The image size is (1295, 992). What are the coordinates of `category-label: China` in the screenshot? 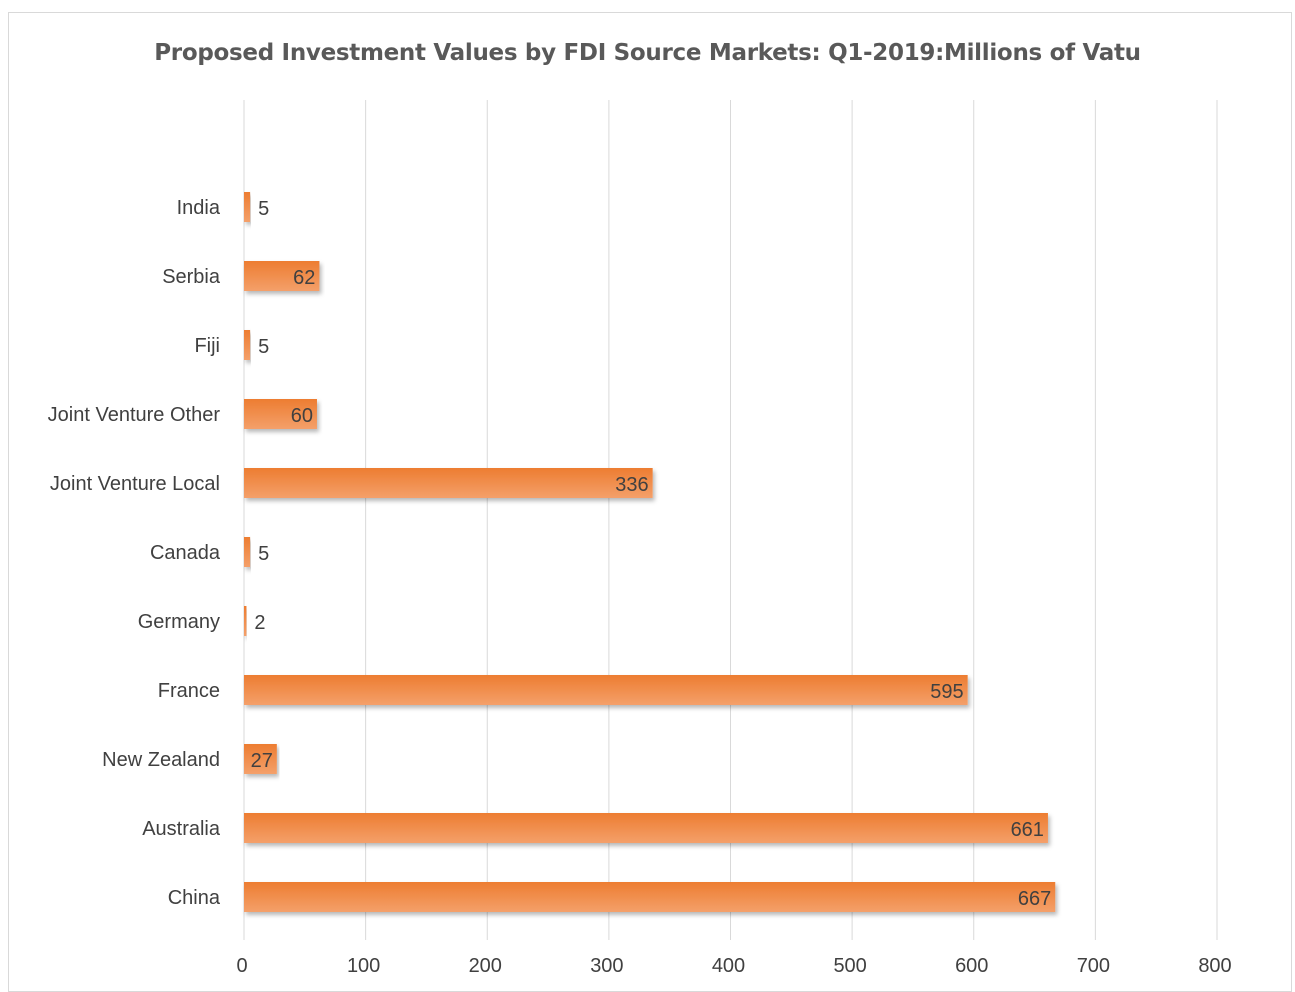 It's located at (194, 898).